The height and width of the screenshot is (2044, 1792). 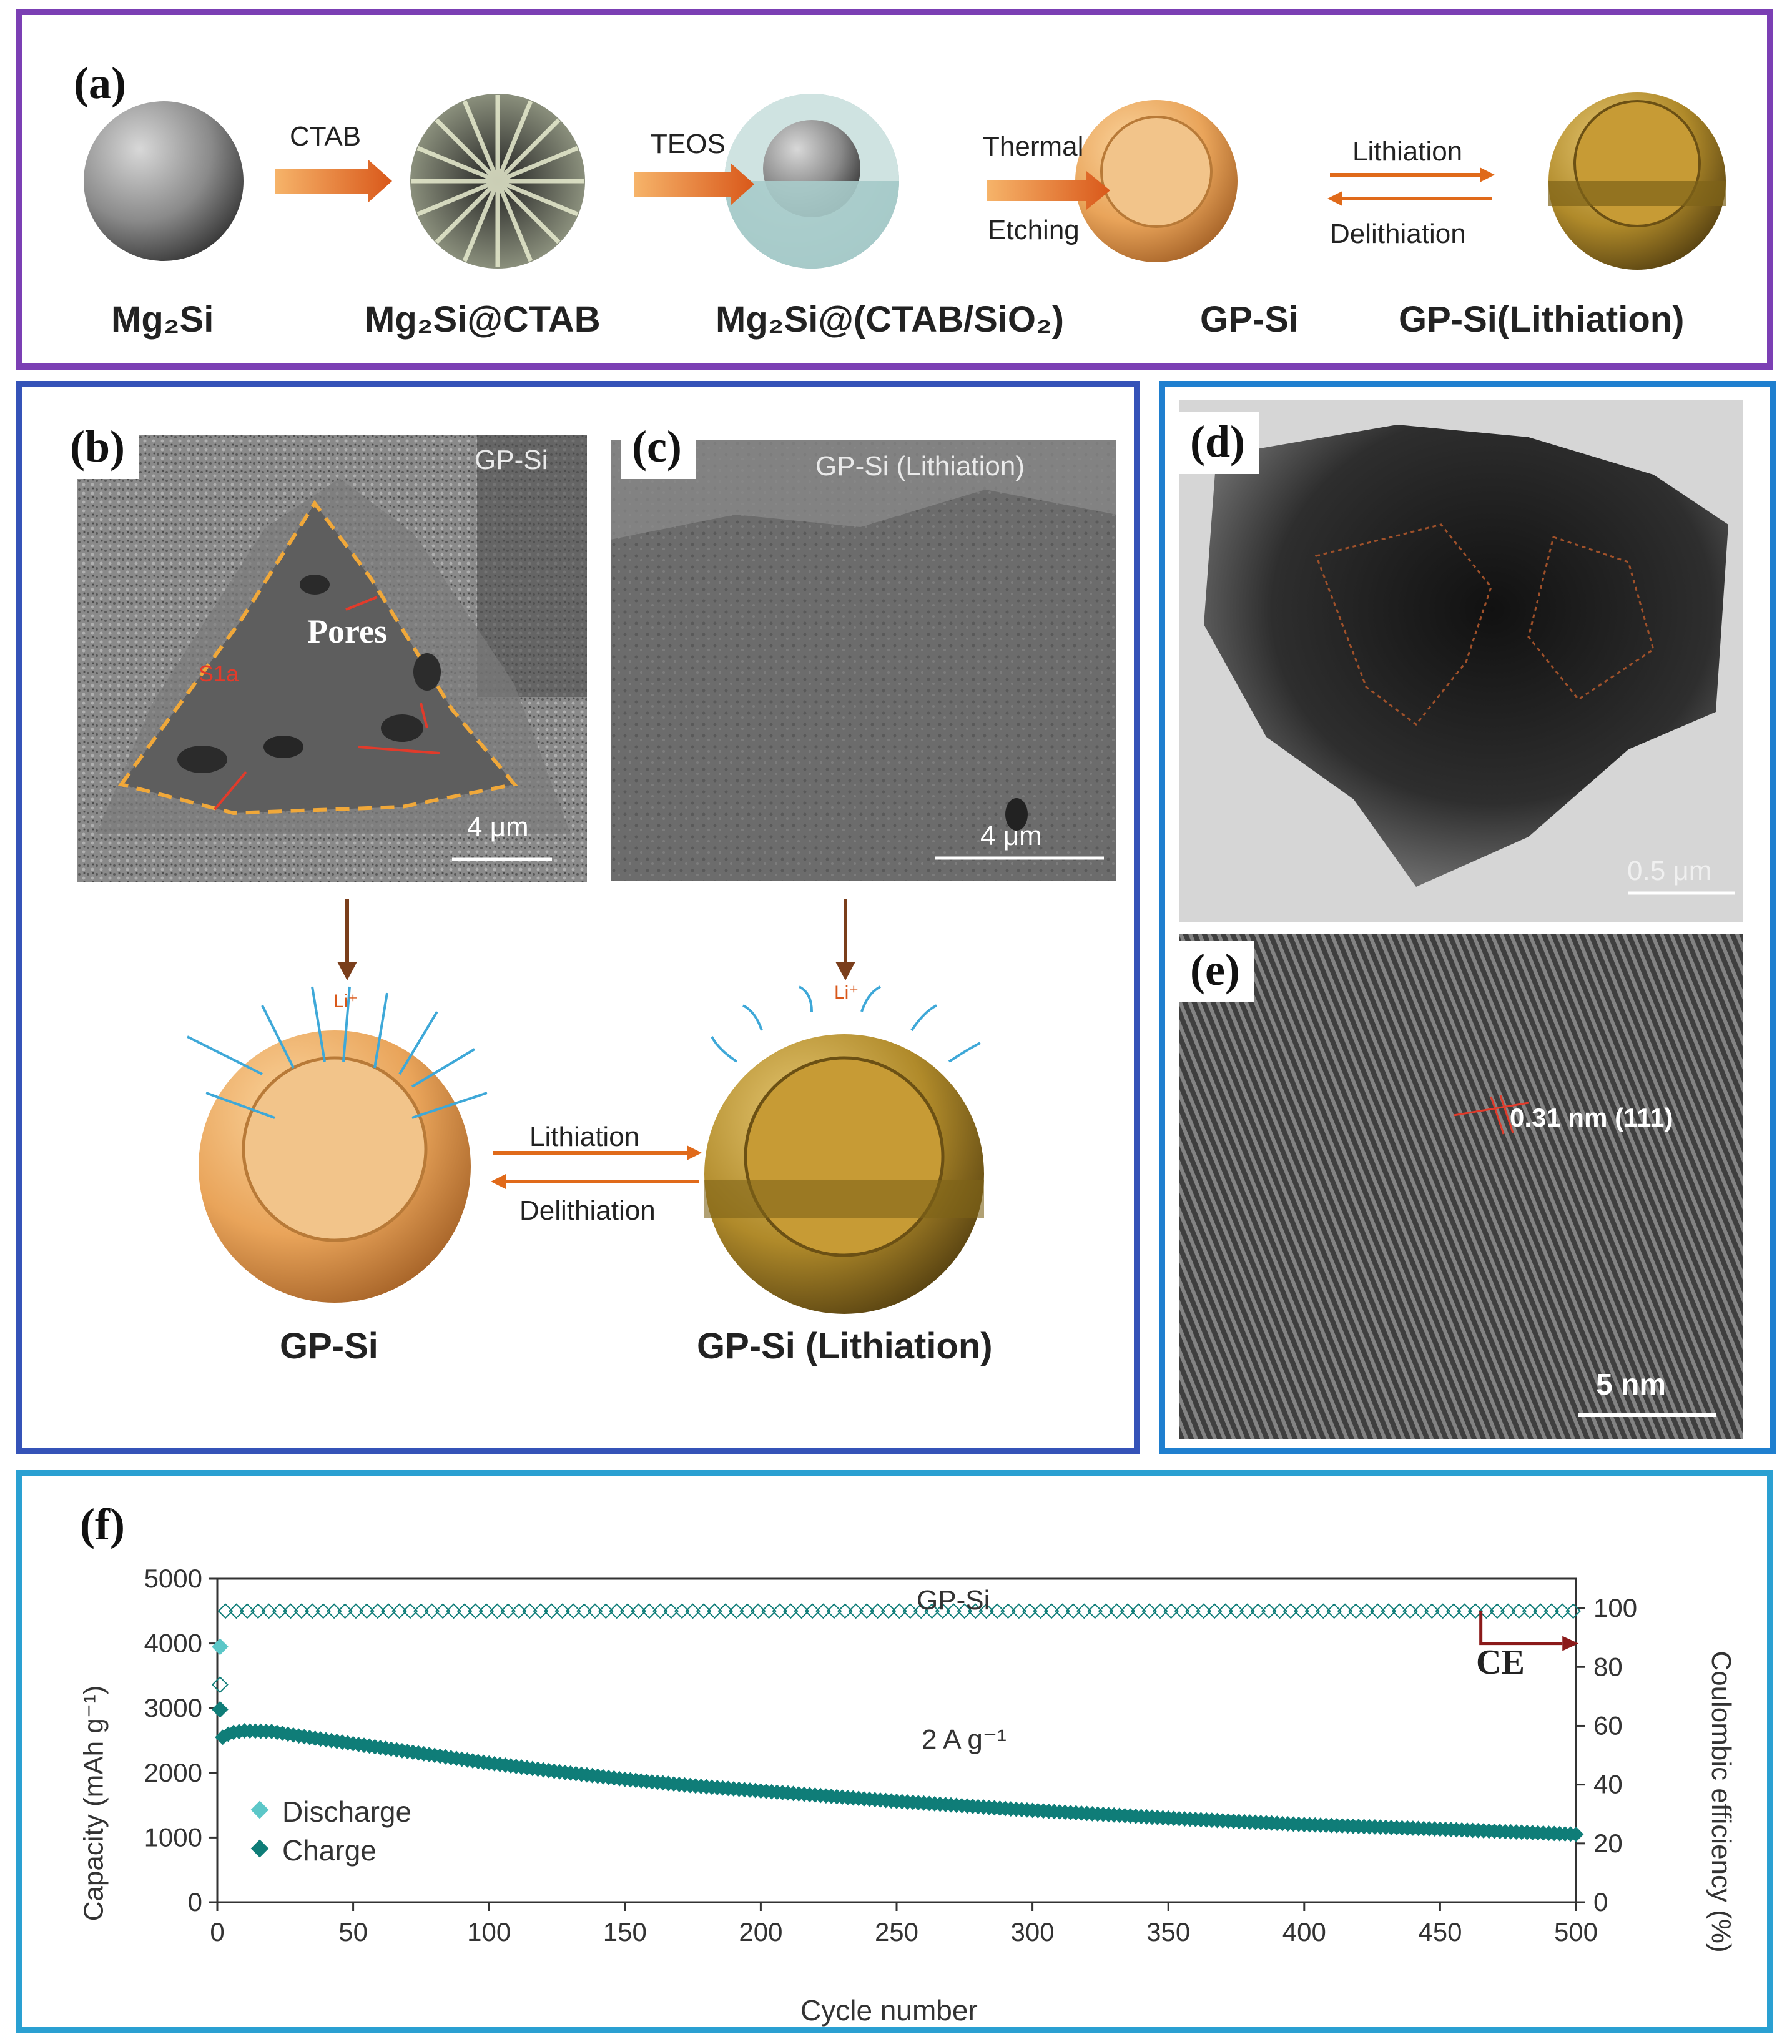 I want to click on legend-discharge: Discharge, so click(x=347, y=1812).